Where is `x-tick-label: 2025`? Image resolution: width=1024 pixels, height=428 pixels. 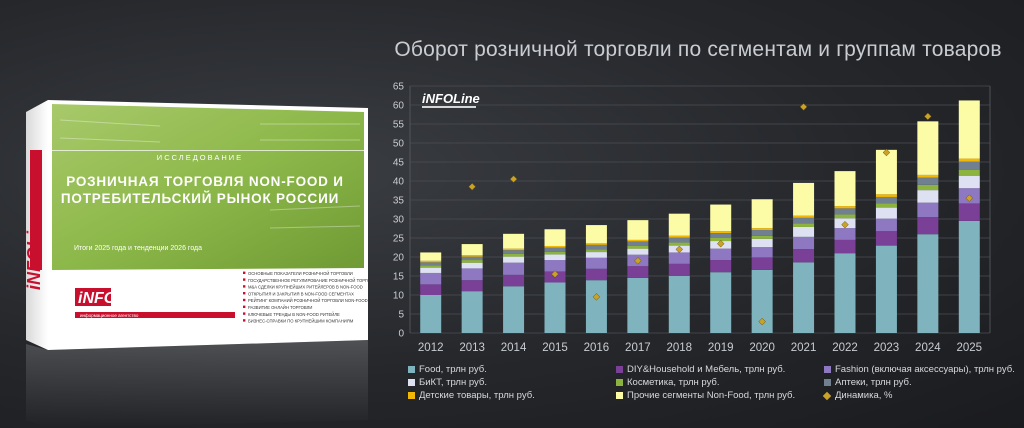 x-tick-label: 2025 is located at coordinates (969, 348).